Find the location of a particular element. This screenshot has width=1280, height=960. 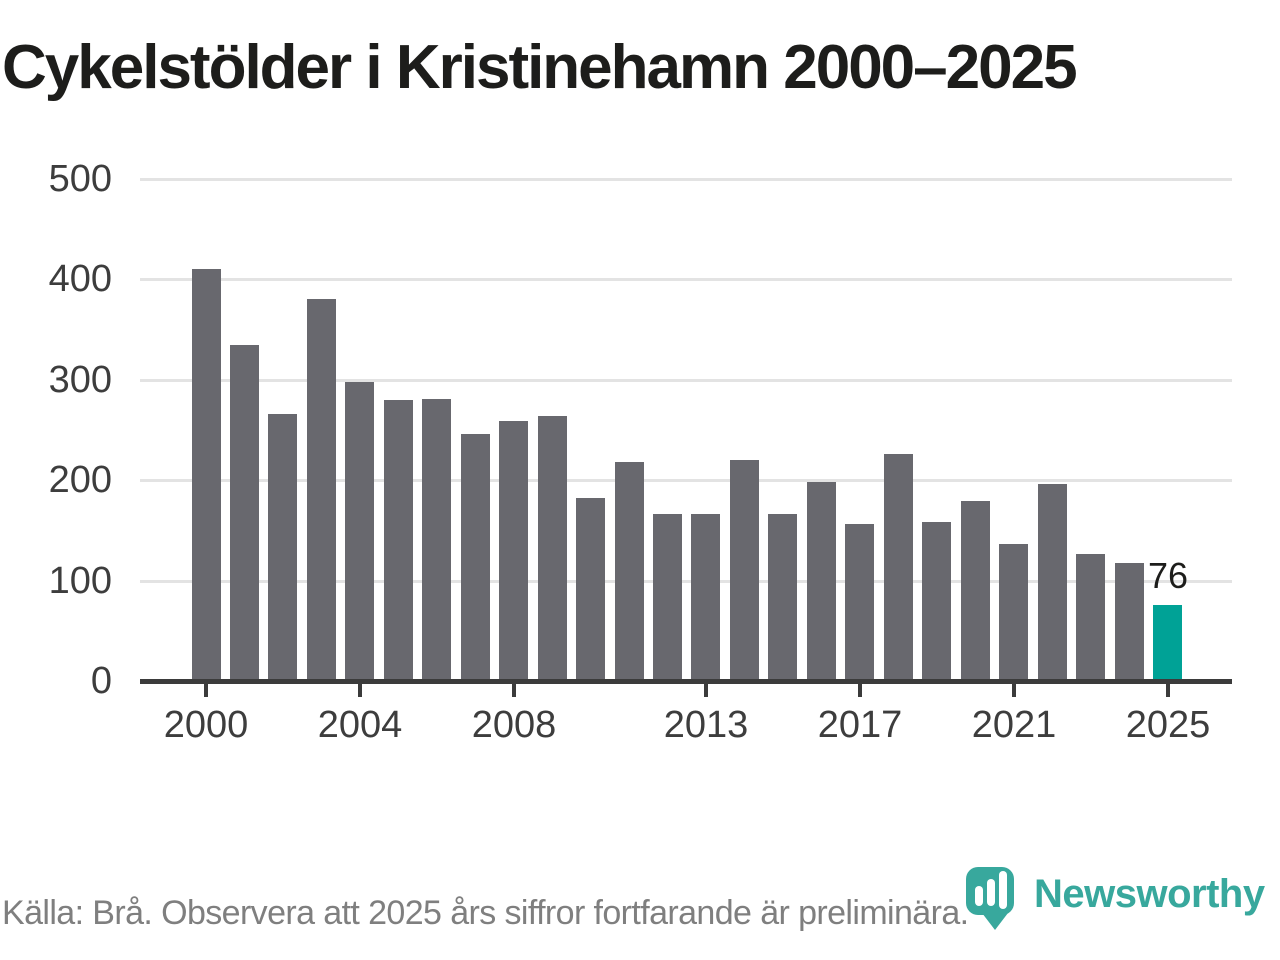

bar-2006 is located at coordinates (436, 540).